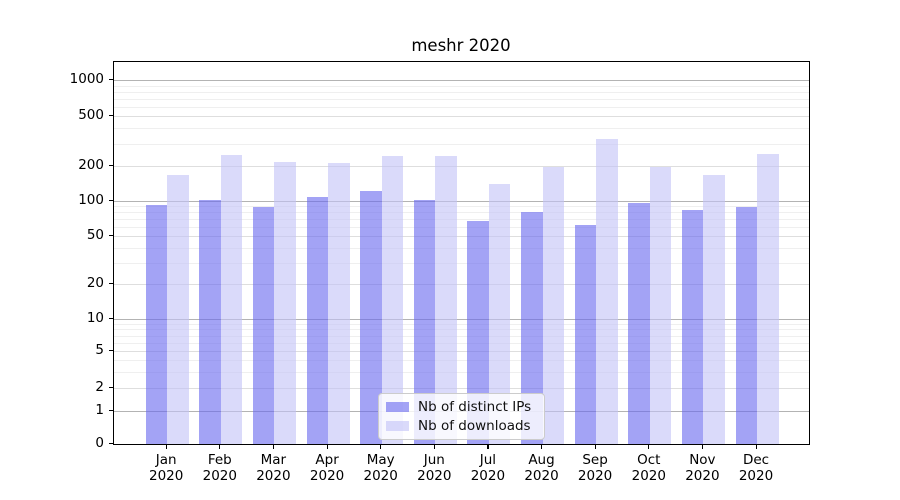  I want to click on bar-downloads-feb, so click(231, 299).